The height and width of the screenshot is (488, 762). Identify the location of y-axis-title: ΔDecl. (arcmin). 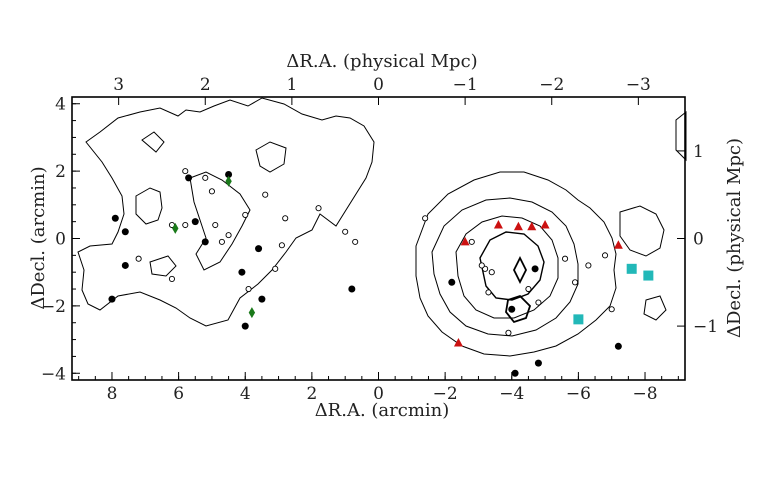
(38, 237).